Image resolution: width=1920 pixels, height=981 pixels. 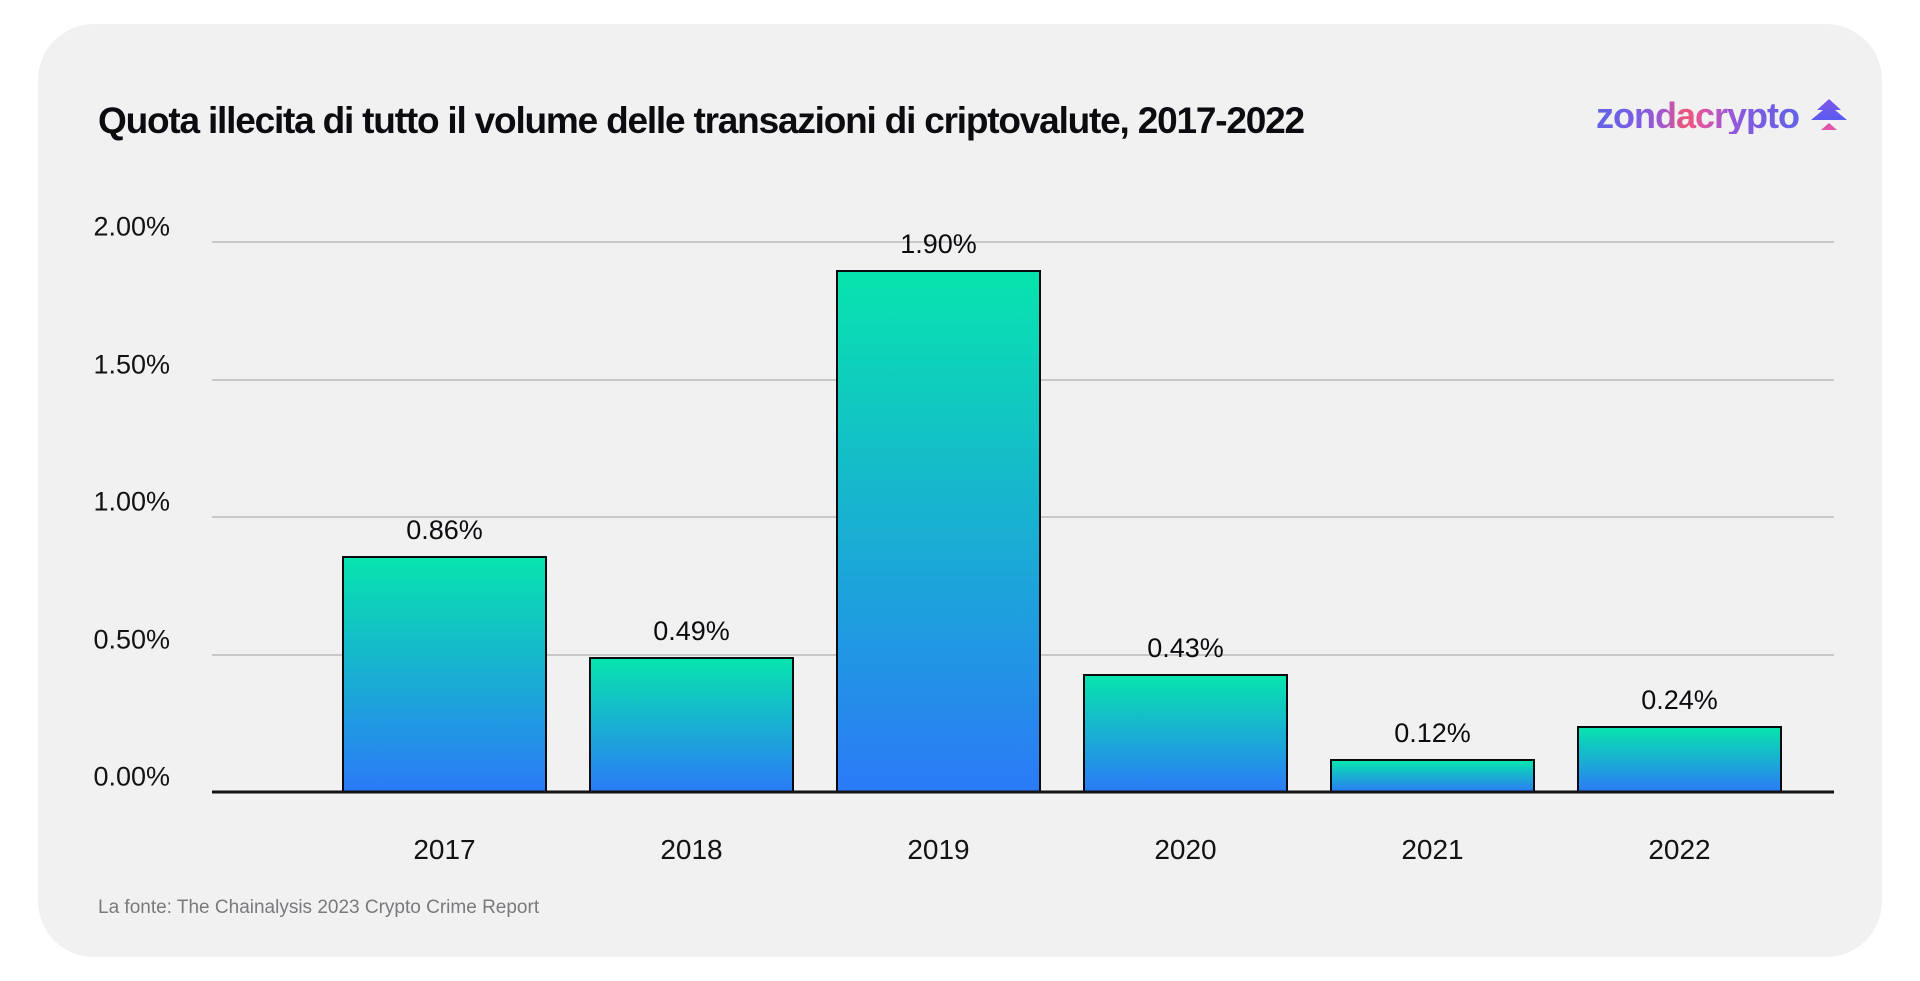 I want to click on bar-2018, so click(x=691, y=724).